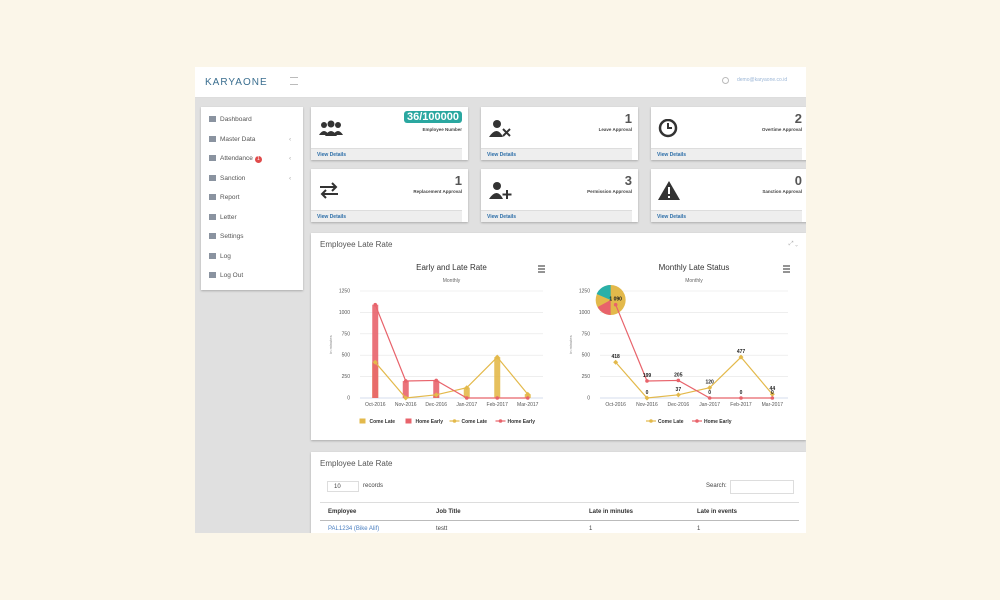 The height and width of the screenshot is (600, 1000). Describe the element at coordinates (781, 129) in the screenshot. I see `card-label: Overtime Approval` at that location.